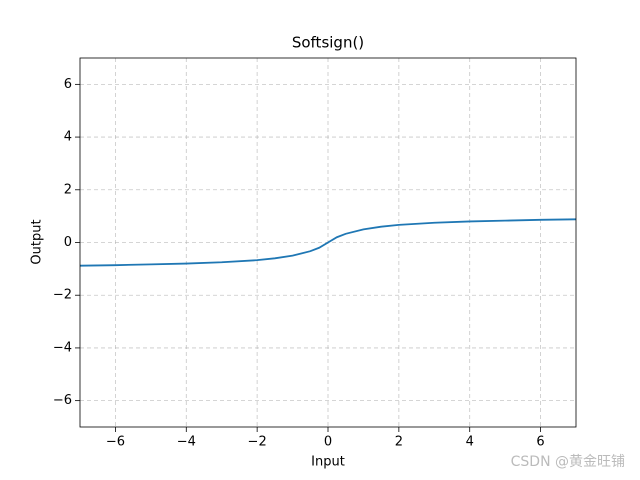 The height and width of the screenshot is (480, 640). Describe the element at coordinates (62, 295) in the screenshot. I see `y-tick-label: −2` at that location.